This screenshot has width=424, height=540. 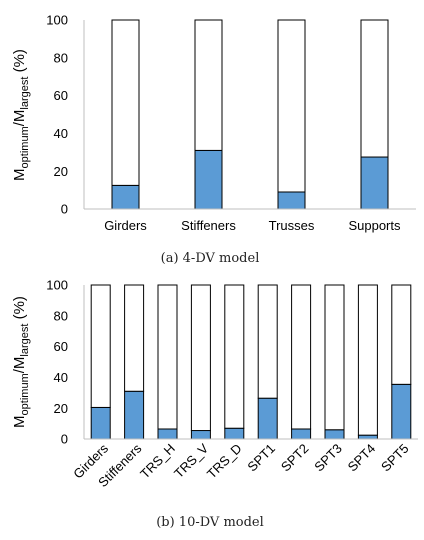 I want to click on bar-trs-v-fill, so click(x=200, y=435).